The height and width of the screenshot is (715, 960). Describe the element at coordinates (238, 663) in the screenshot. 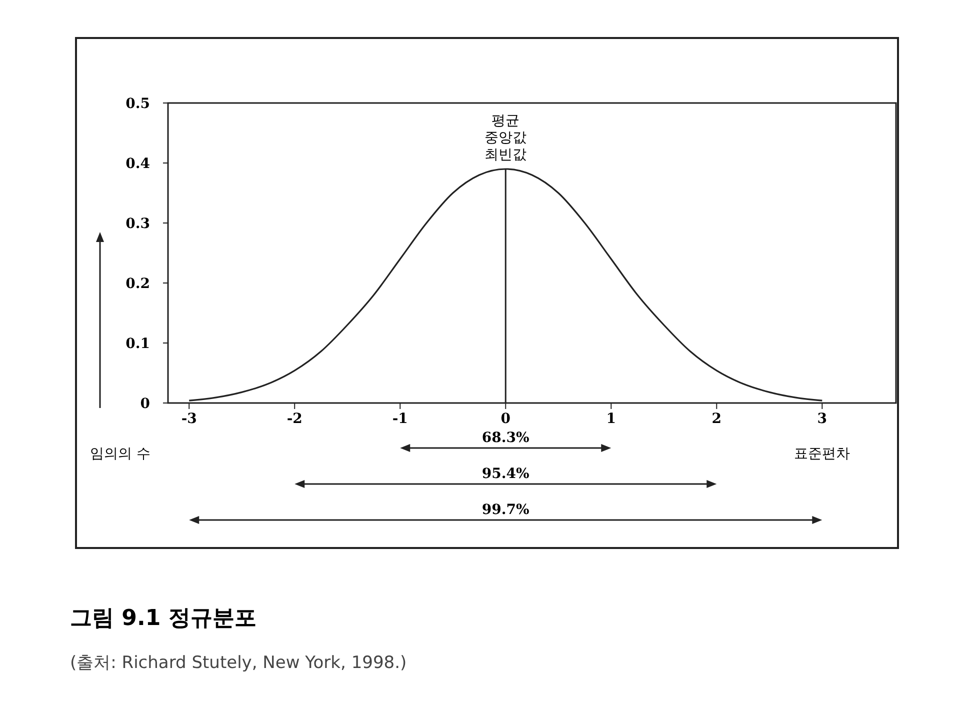

I see `text: (출처: Richard Stutely, New York, 1998.)` at that location.